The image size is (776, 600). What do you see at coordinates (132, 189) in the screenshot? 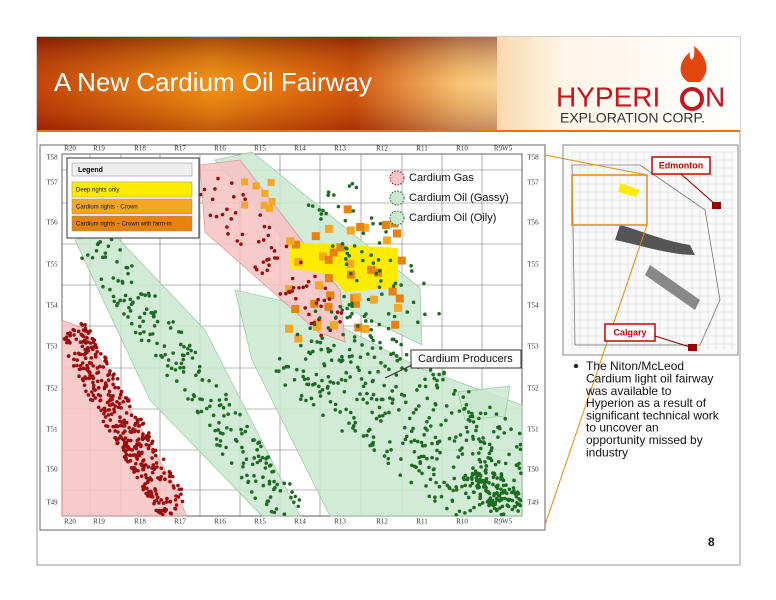
I see `legend-swatch` at bounding box center [132, 189].